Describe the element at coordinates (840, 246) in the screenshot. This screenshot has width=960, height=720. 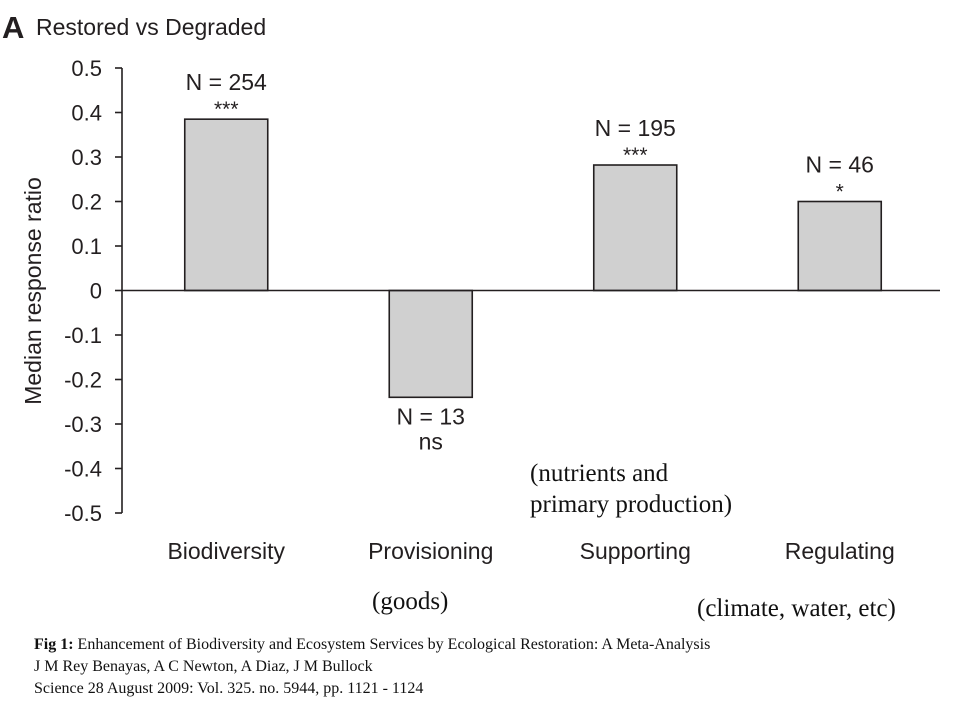
I see `bar-regulating` at that location.